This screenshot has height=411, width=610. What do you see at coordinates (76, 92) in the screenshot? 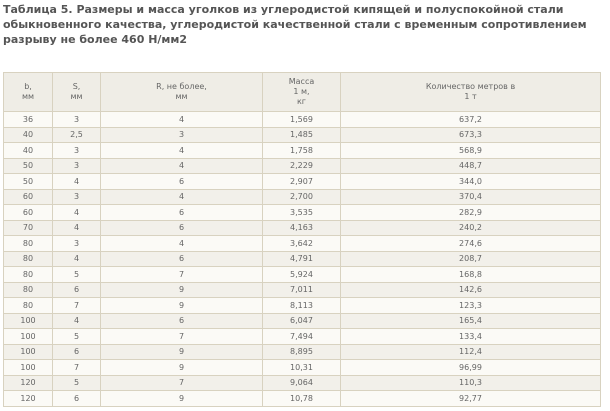
I see `header-cell: S, мм` at bounding box center [76, 92].